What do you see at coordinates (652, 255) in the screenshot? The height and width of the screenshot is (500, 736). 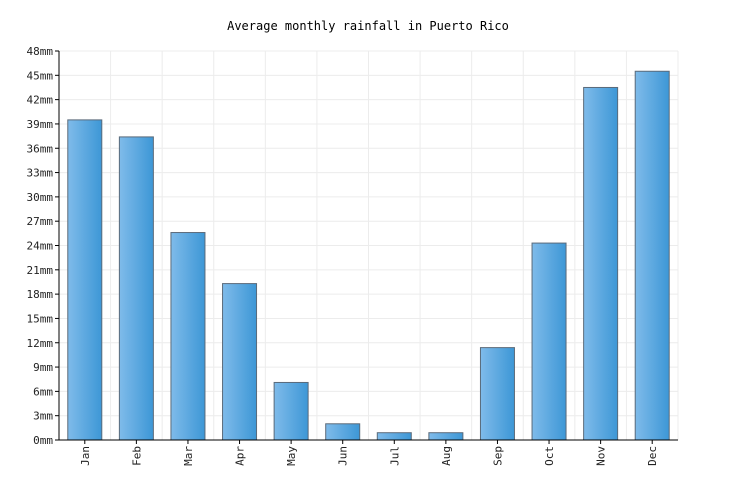 I see `bar-dec` at bounding box center [652, 255].